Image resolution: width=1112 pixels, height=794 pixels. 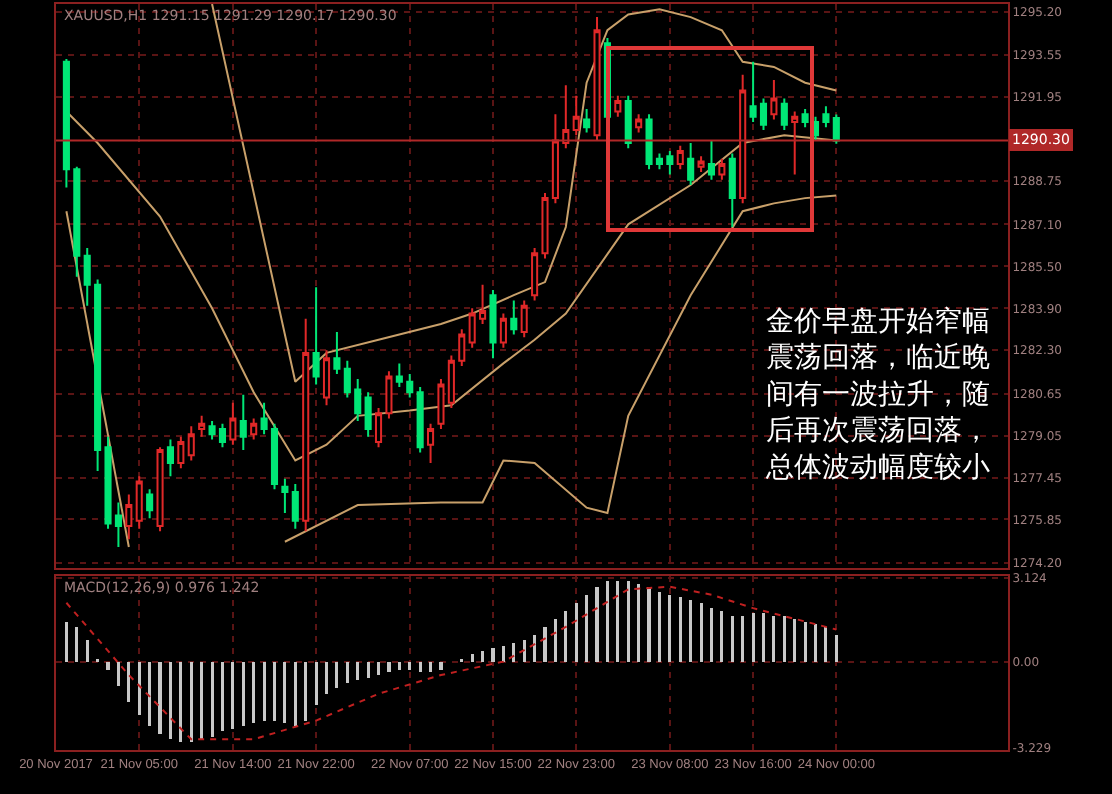 What do you see at coordinates (451, 663) in the screenshot?
I see `line-series` at bounding box center [451, 663].